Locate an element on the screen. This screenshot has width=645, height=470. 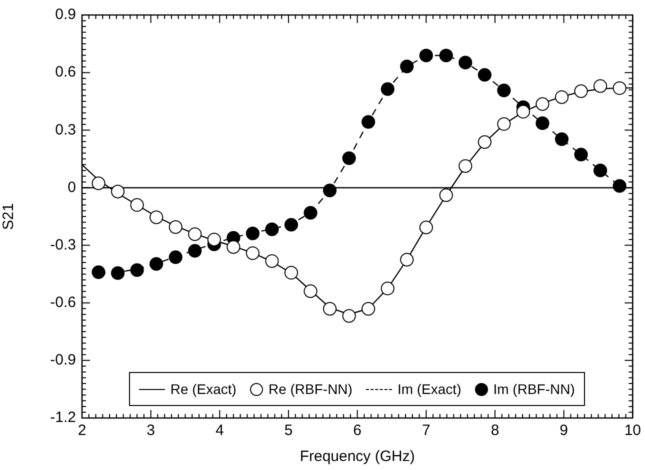
y-tick-label: -0.3 is located at coordinates (63, 245).